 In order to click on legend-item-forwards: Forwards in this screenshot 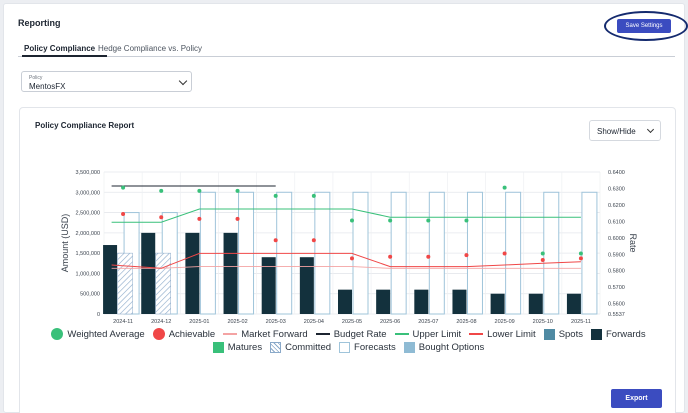, I will do `click(618, 334)`.